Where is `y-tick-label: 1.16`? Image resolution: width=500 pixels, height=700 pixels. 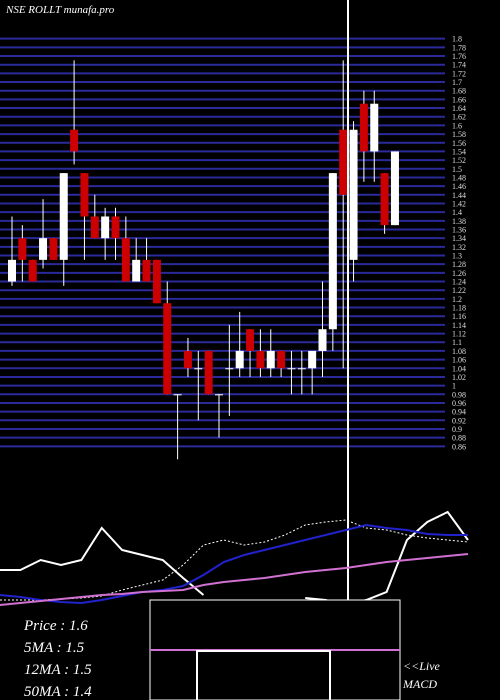 y-tick-label: 1.16 is located at coordinates (459, 316).